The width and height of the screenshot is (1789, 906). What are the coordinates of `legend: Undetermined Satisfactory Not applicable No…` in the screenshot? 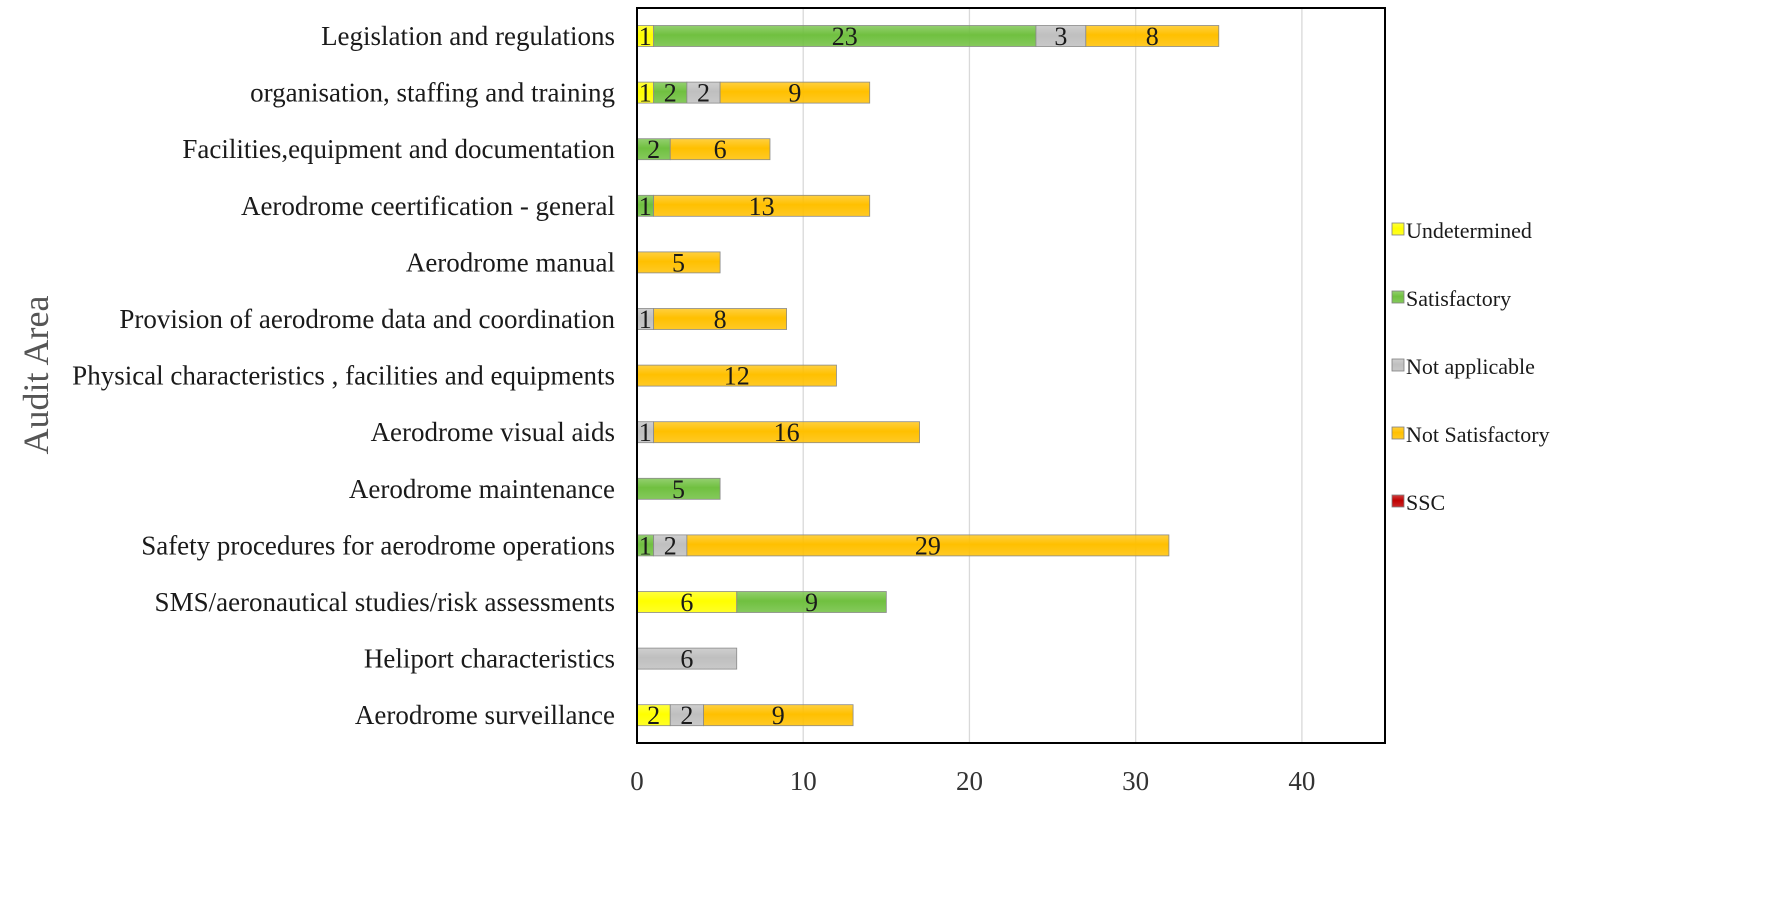 It's located at (1470, 366).